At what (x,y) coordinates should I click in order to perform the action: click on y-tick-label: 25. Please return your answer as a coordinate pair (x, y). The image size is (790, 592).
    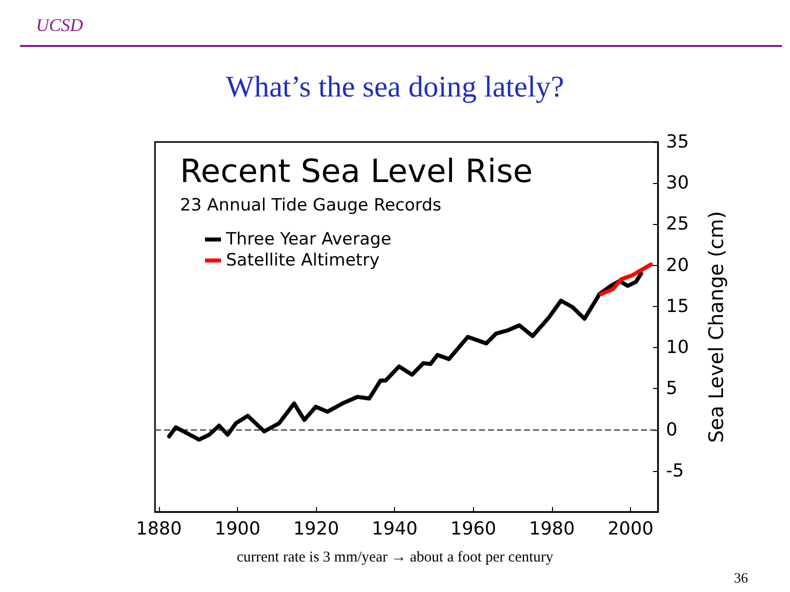
    Looking at the image, I should click on (677, 224).